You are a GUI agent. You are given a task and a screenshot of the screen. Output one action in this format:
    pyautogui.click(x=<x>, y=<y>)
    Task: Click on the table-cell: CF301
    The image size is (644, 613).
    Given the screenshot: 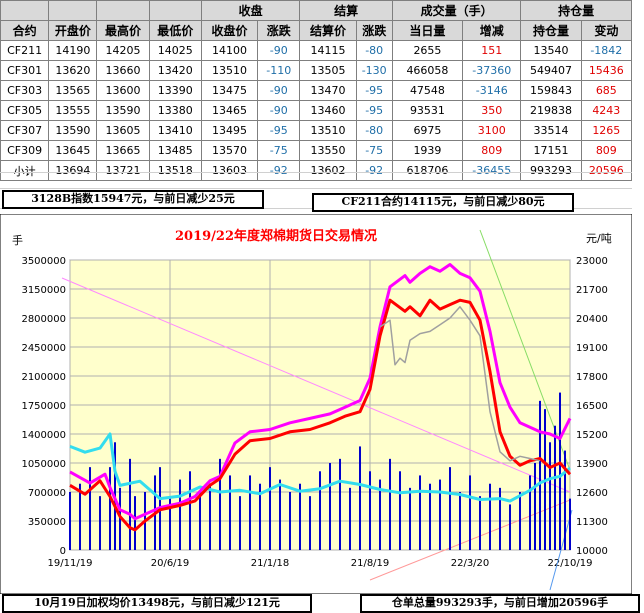 What is the action you would take?
    pyautogui.click(x=25, y=70)
    